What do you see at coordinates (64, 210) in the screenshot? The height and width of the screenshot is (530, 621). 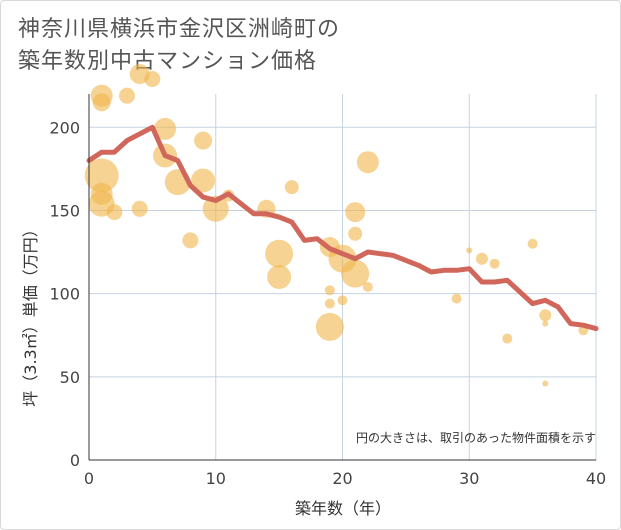 I see `y-tick-label: 150` at bounding box center [64, 210].